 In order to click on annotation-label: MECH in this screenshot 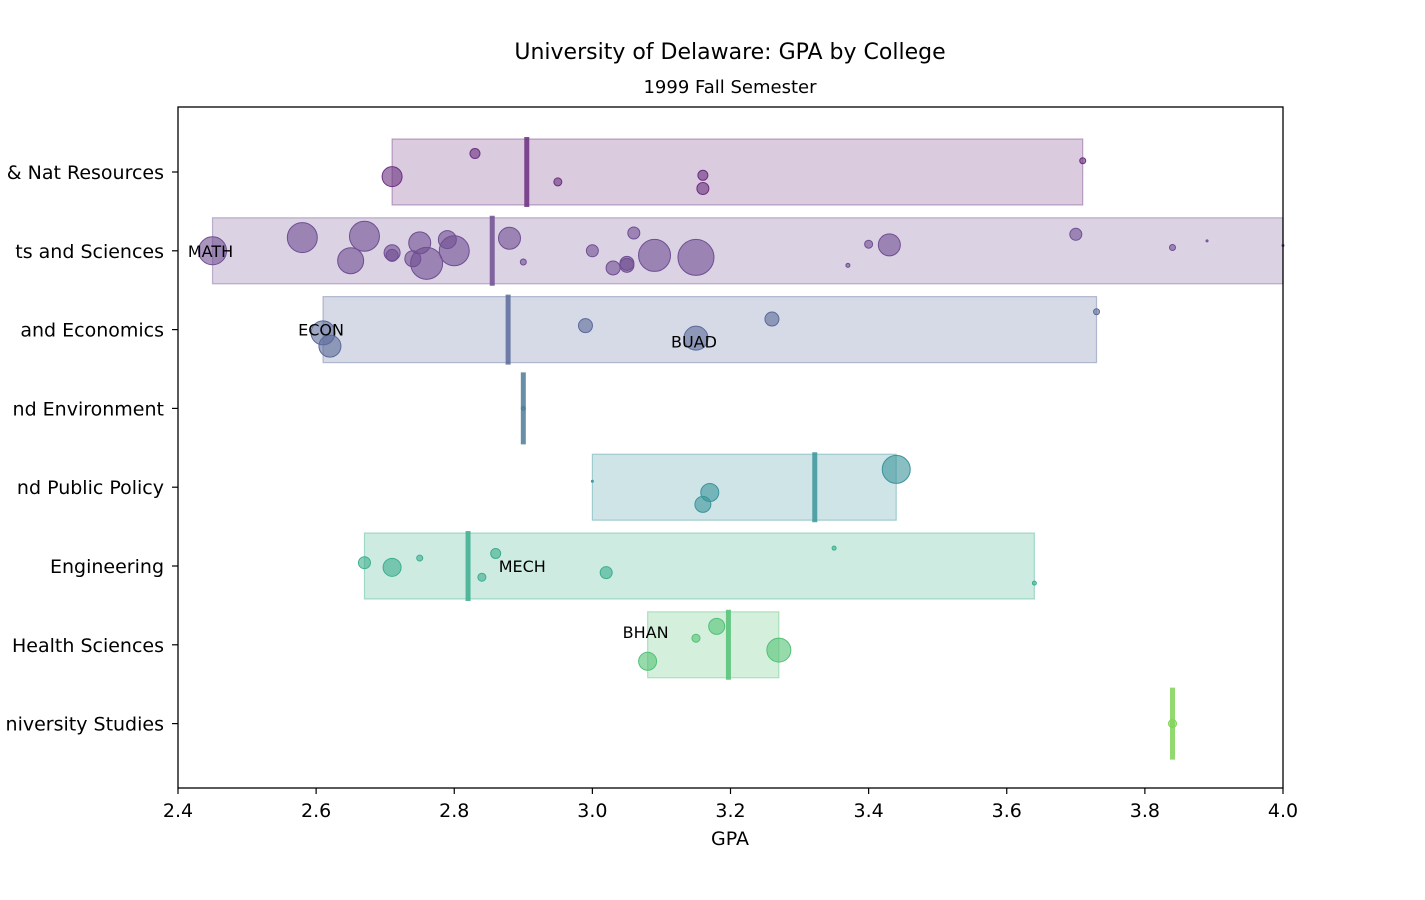, I will do `click(522, 566)`.